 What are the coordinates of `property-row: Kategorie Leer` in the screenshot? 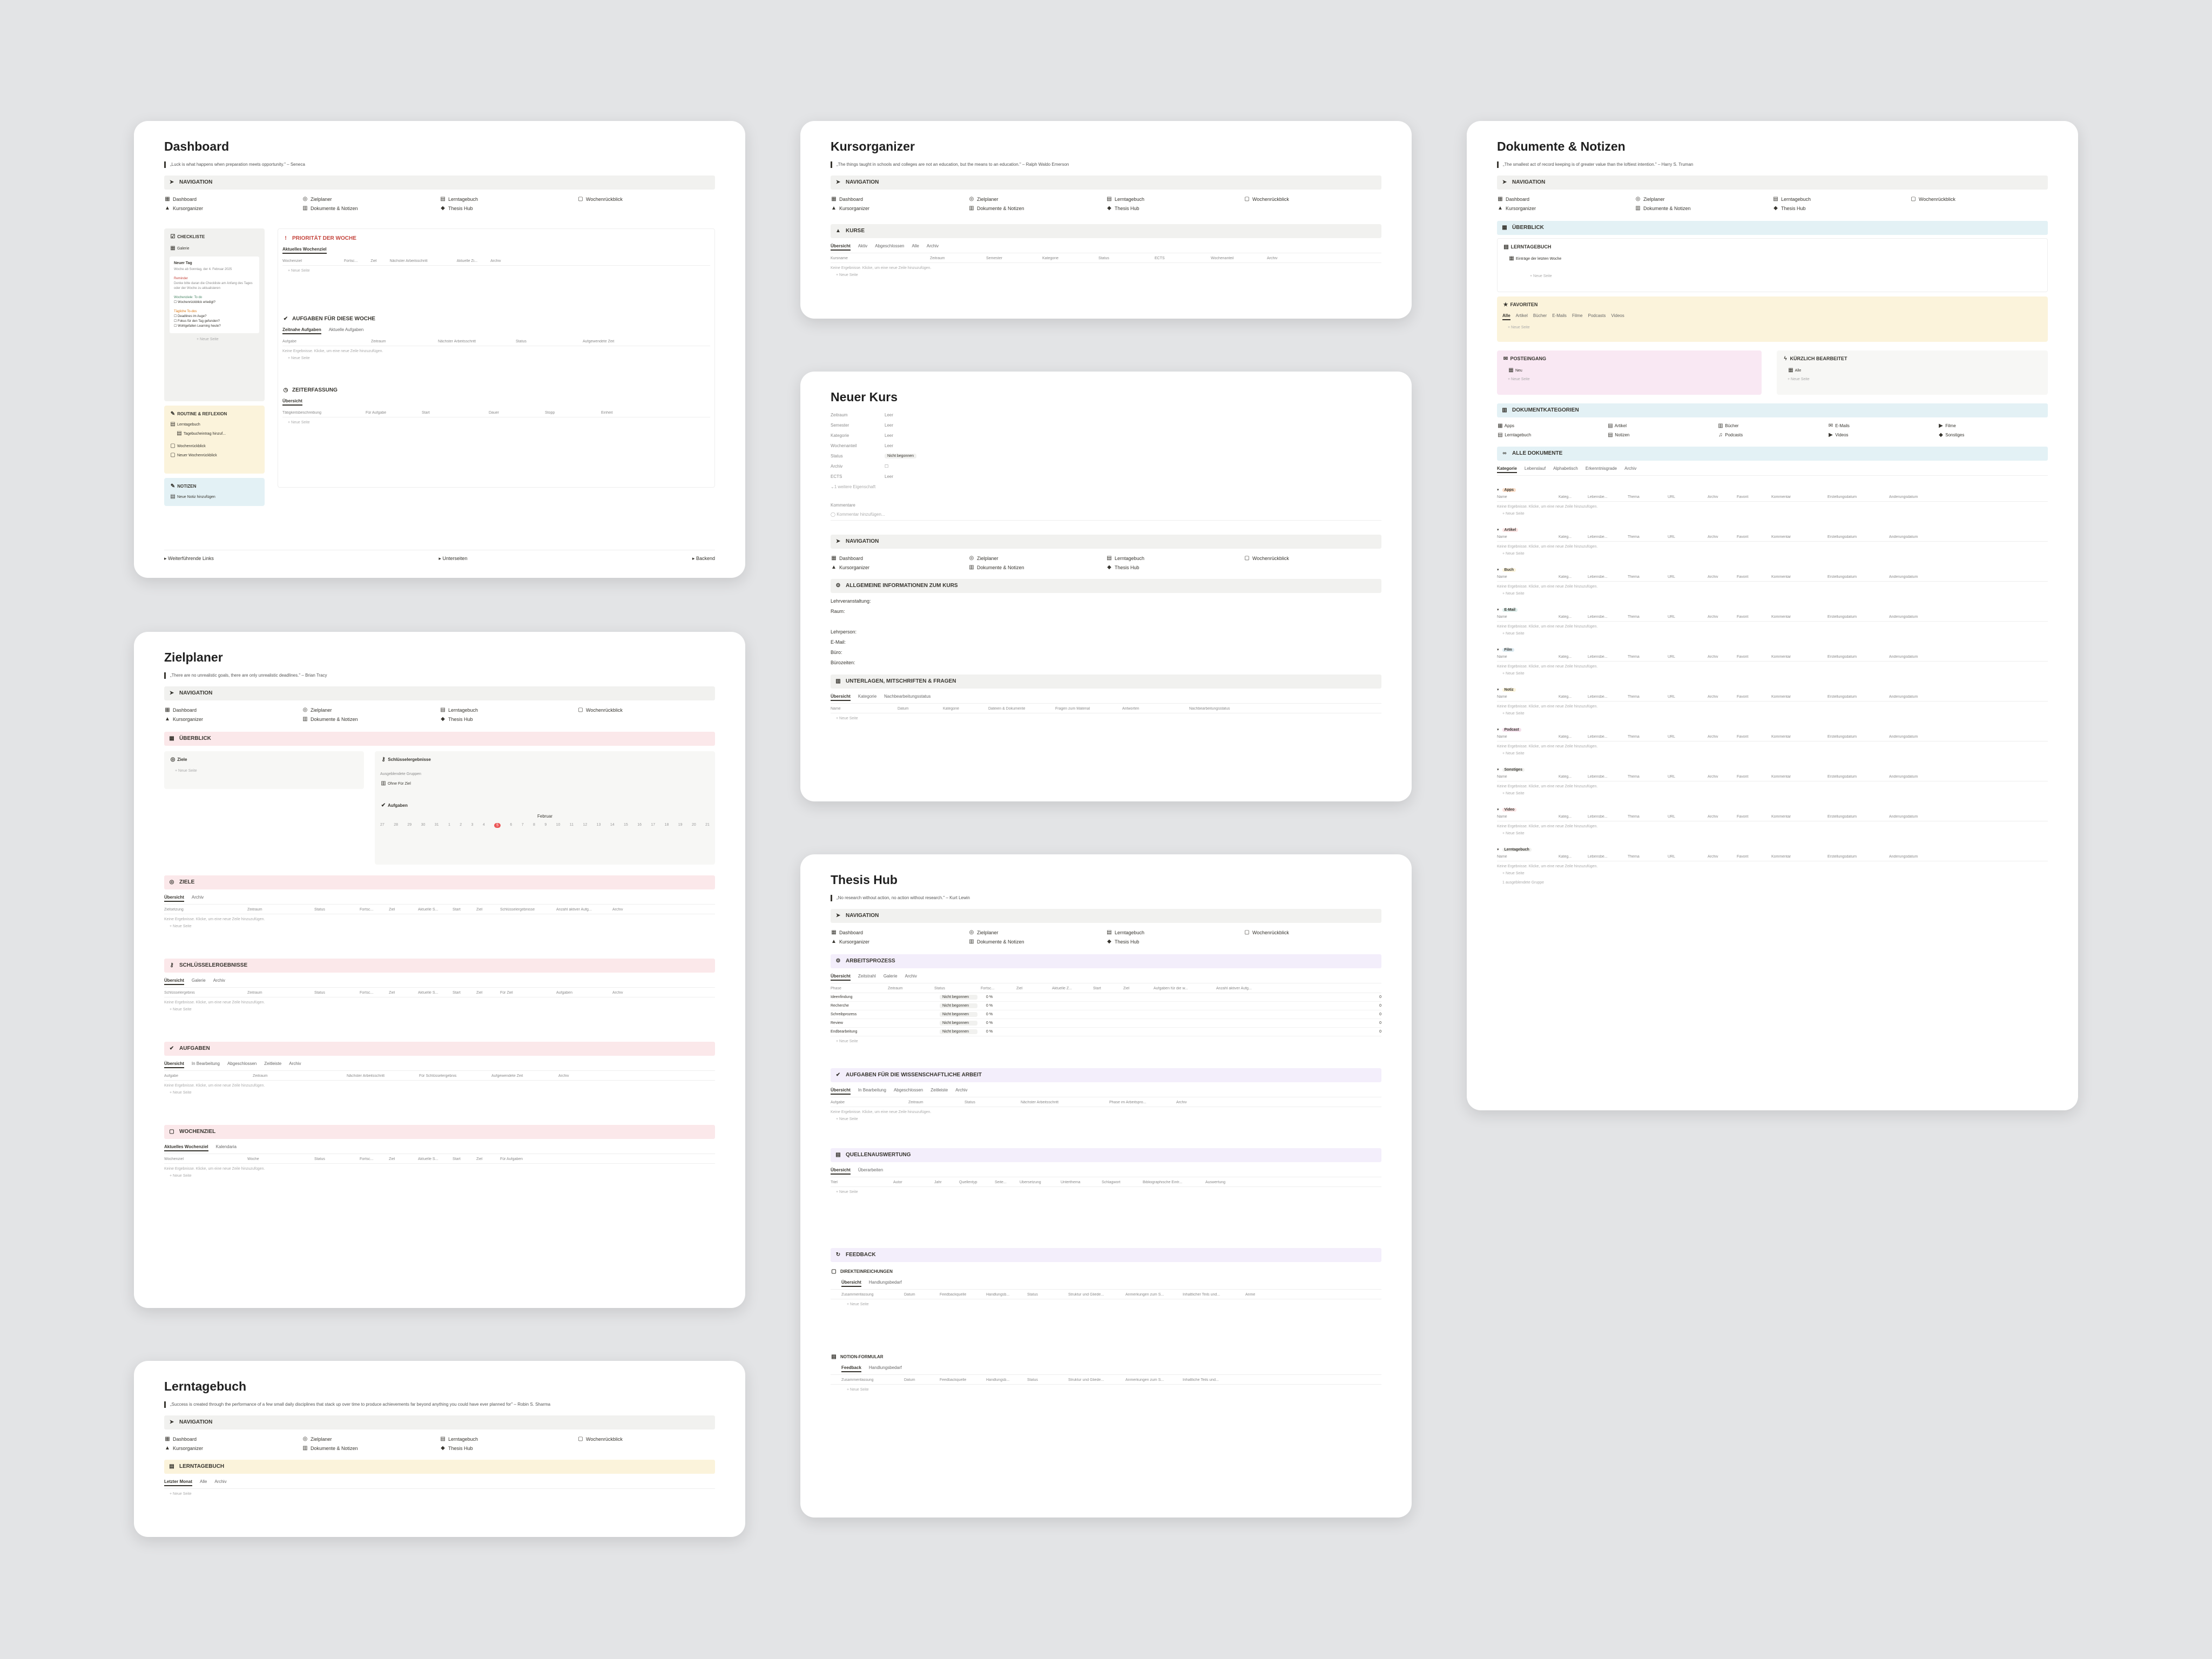 It's located at (862, 435).